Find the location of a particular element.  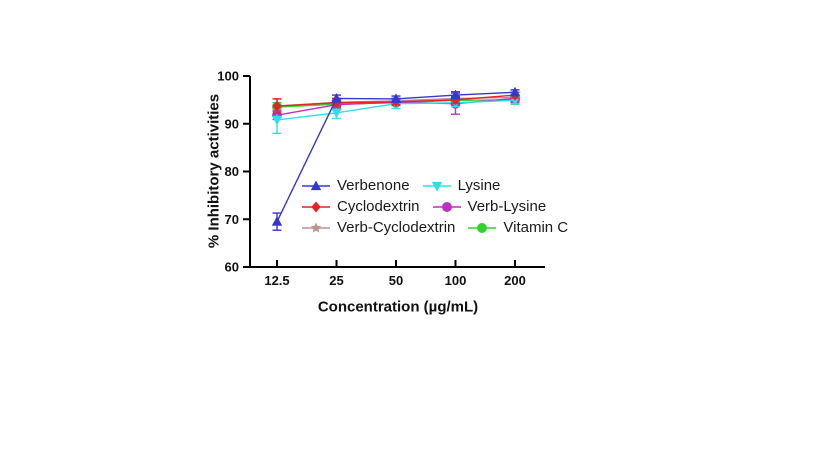

x-tick-label: 50 is located at coordinates (396, 280).